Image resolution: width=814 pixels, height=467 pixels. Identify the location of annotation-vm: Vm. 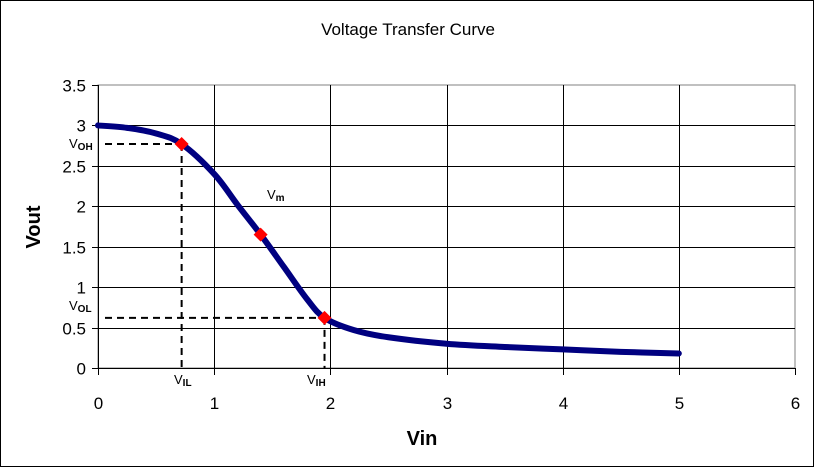
(276, 195).